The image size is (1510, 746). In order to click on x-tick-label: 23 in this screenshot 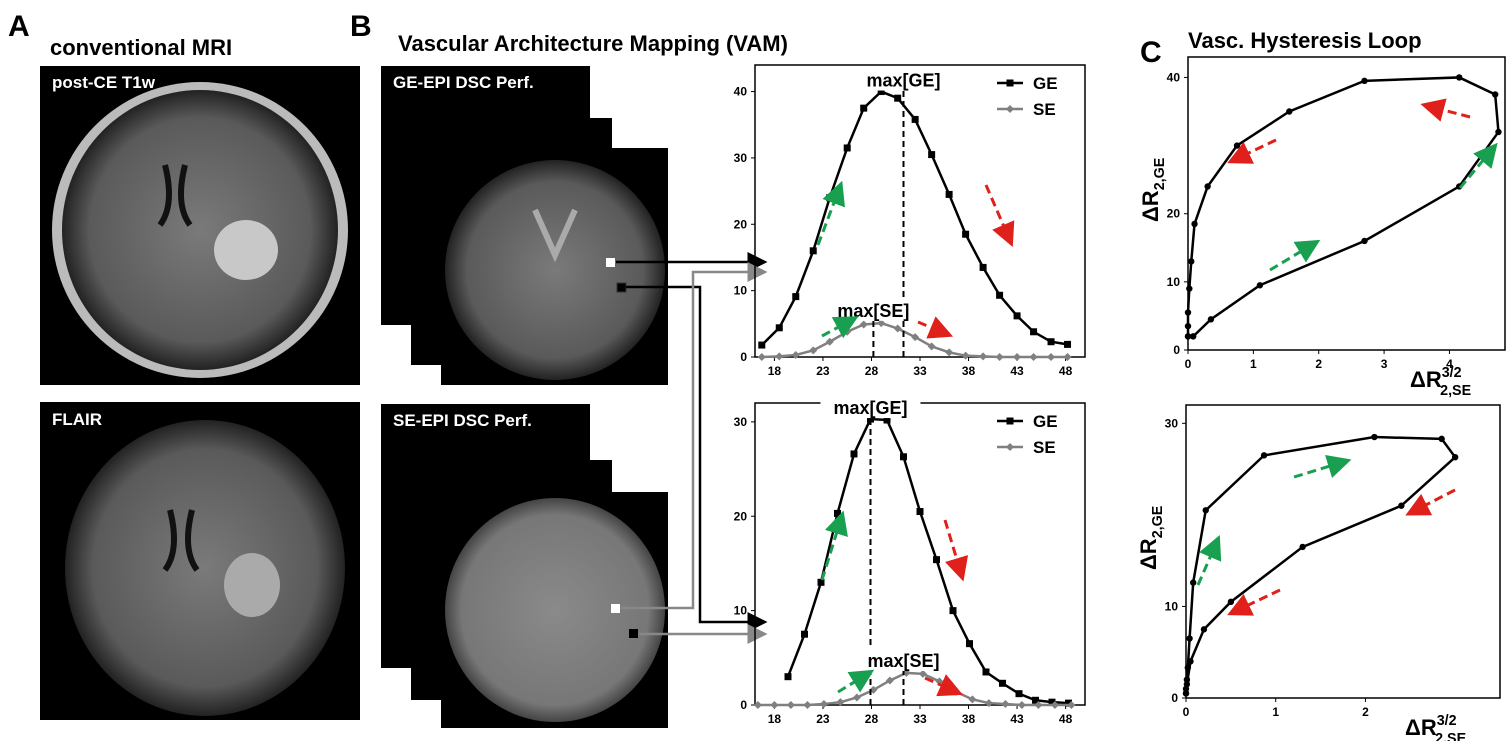, I will do `click(823, 371)`.